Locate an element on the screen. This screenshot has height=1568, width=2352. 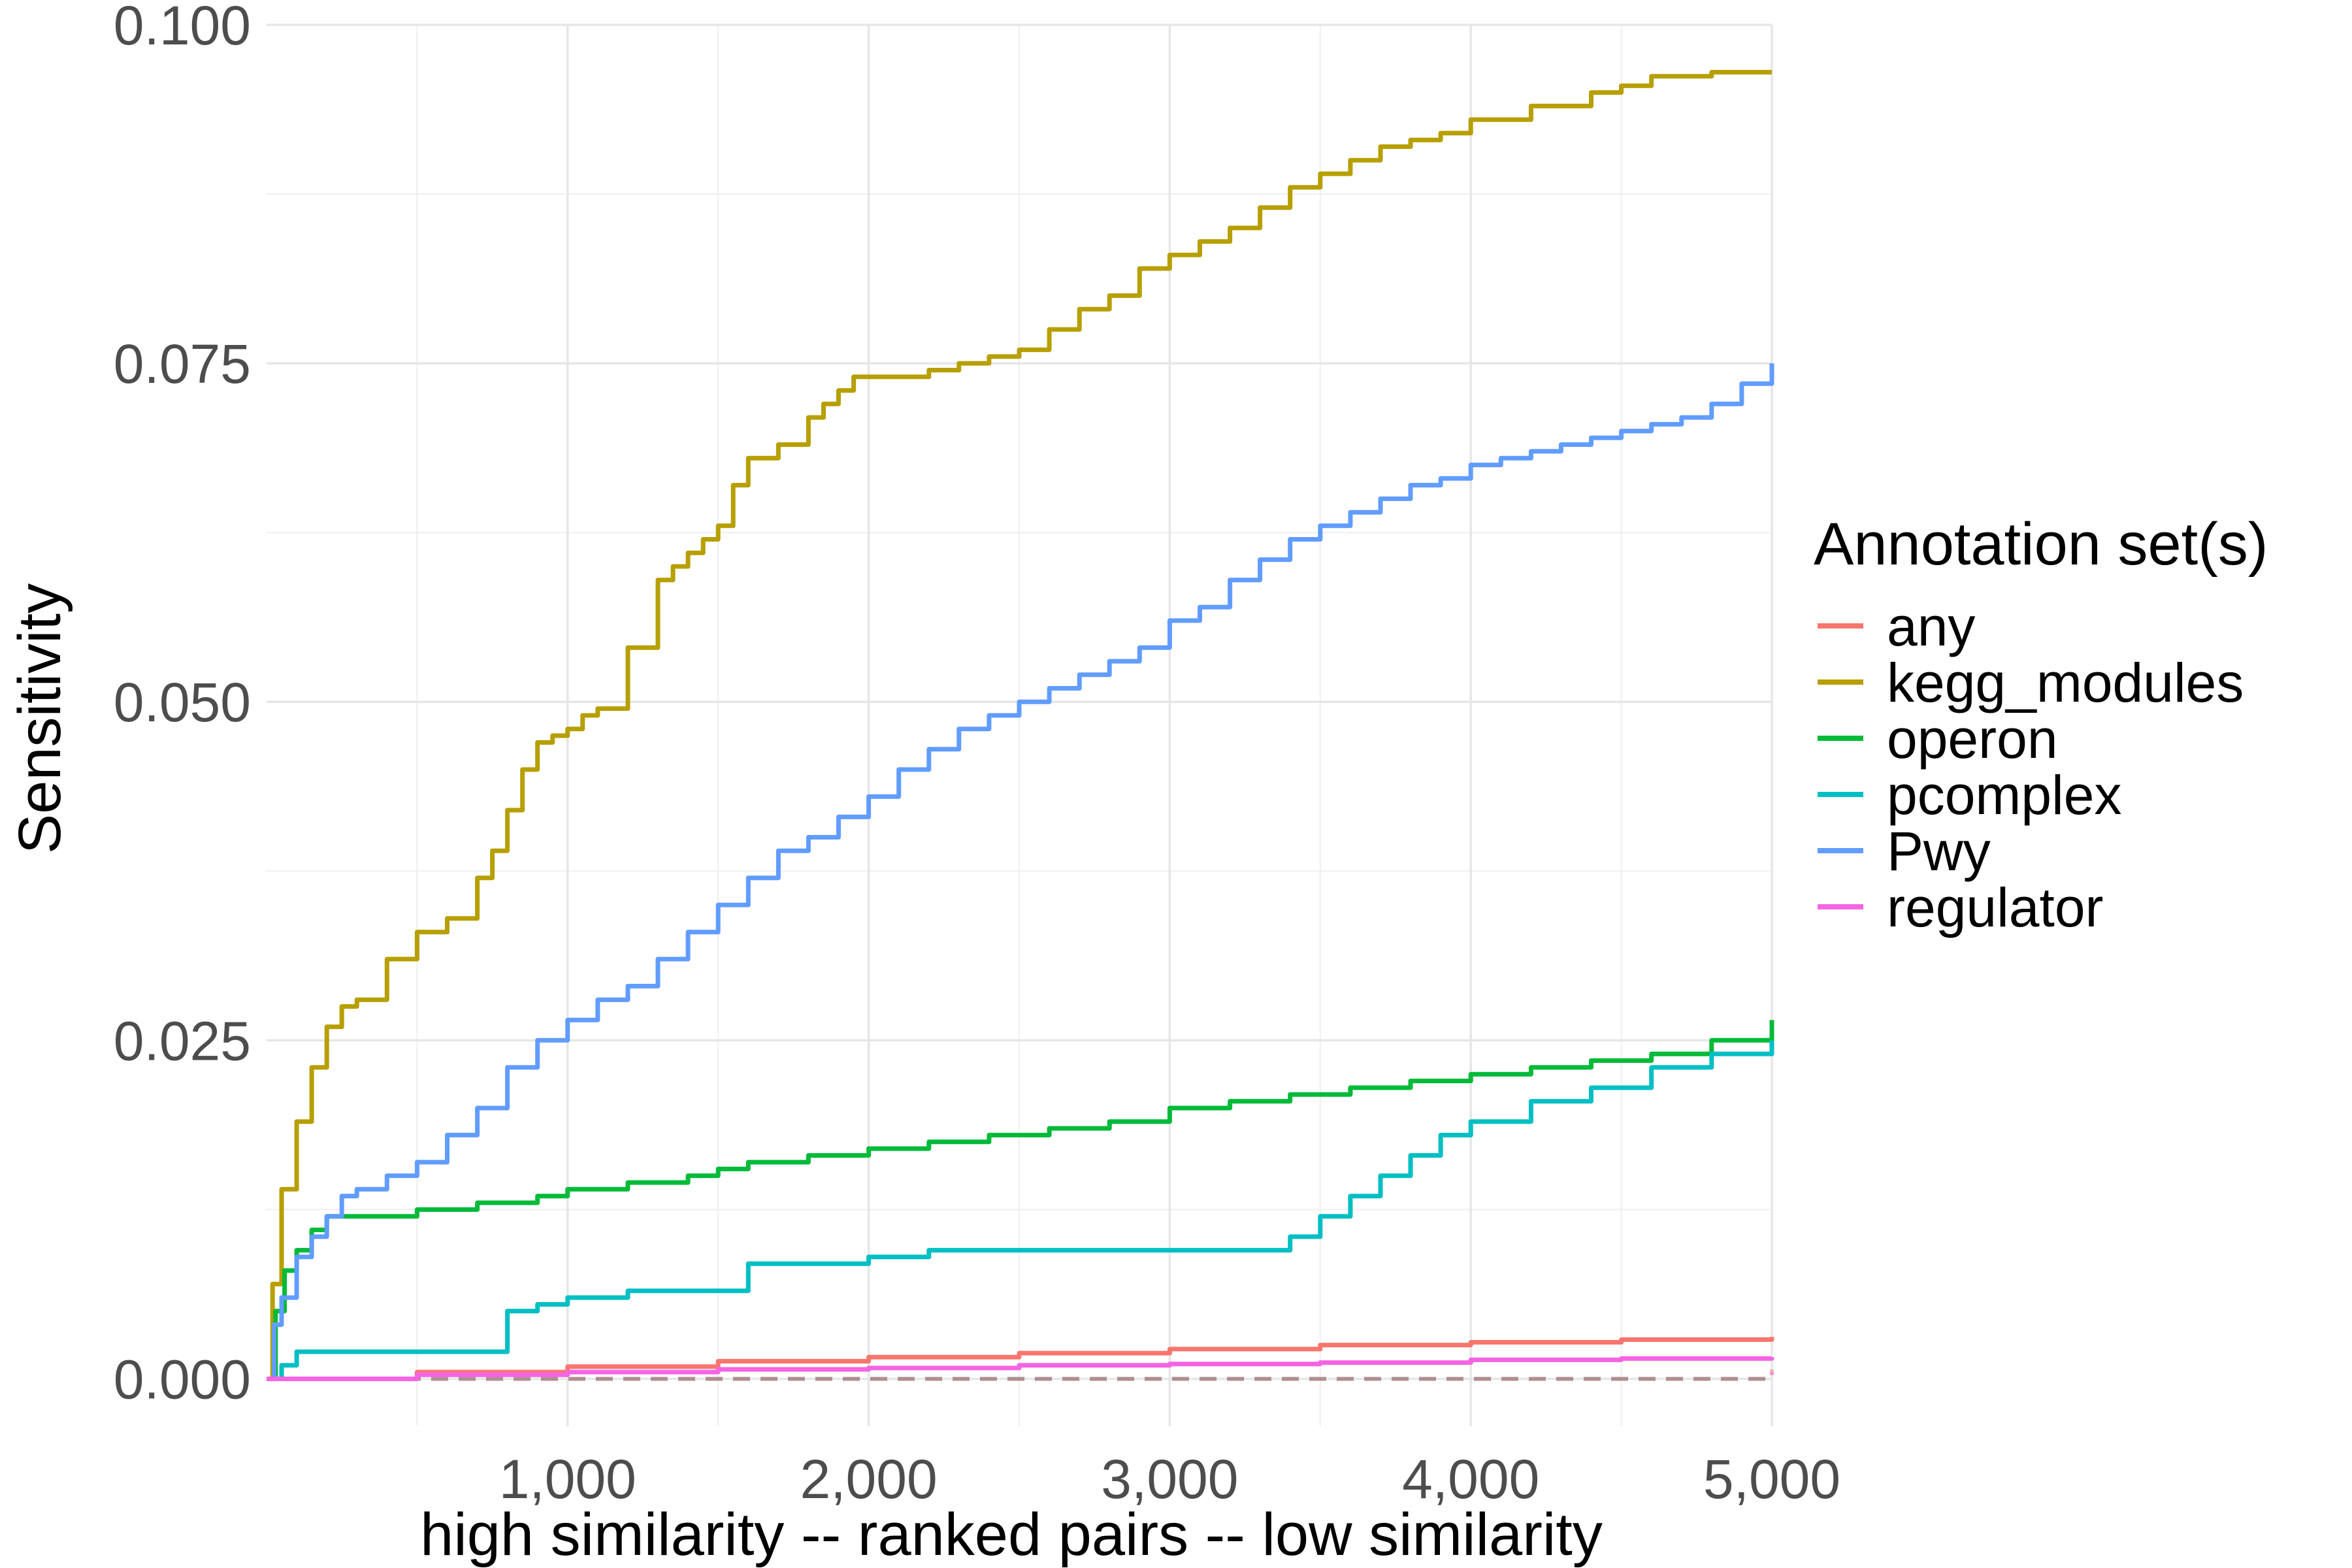
y-tick-label: 0.050 is located at coordinates (182, 702).